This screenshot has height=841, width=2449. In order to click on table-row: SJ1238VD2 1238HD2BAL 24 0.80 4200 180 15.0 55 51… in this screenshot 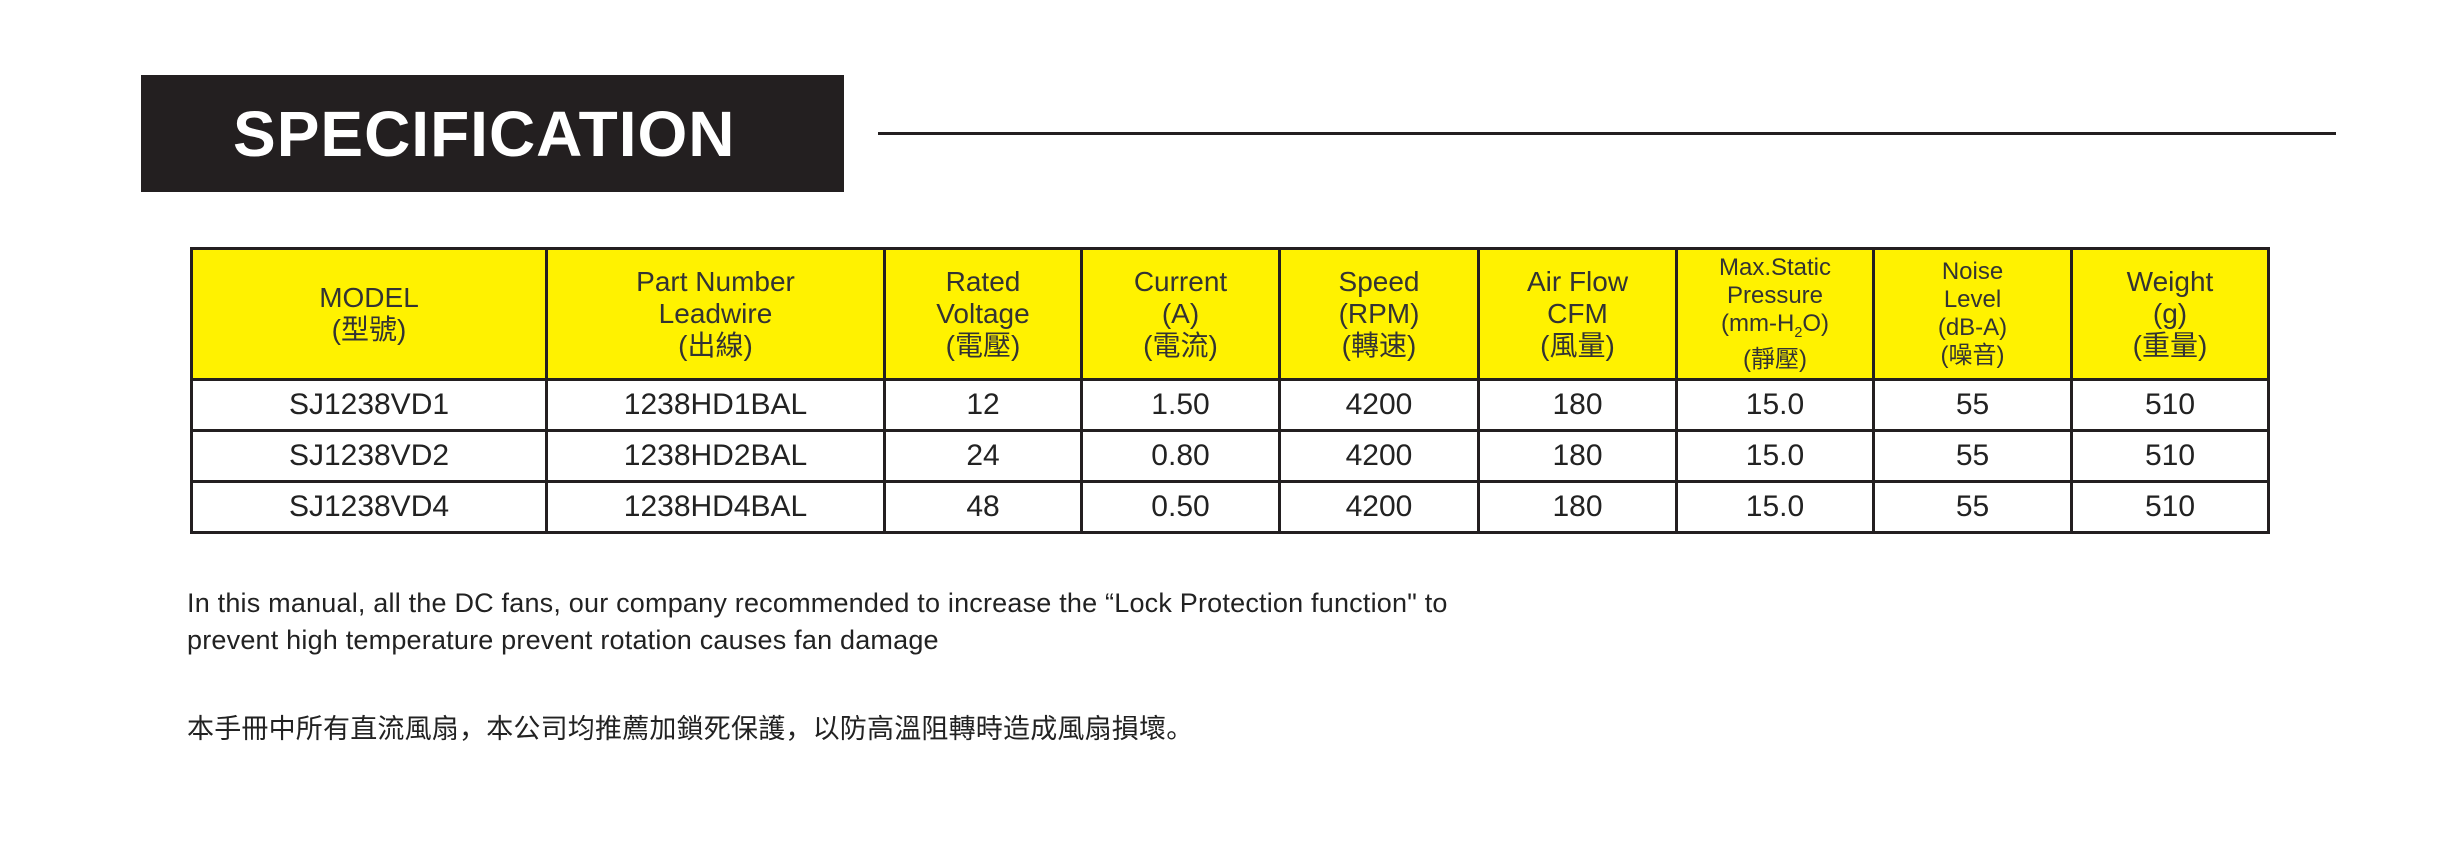, I will do `click(1230, 456)`.